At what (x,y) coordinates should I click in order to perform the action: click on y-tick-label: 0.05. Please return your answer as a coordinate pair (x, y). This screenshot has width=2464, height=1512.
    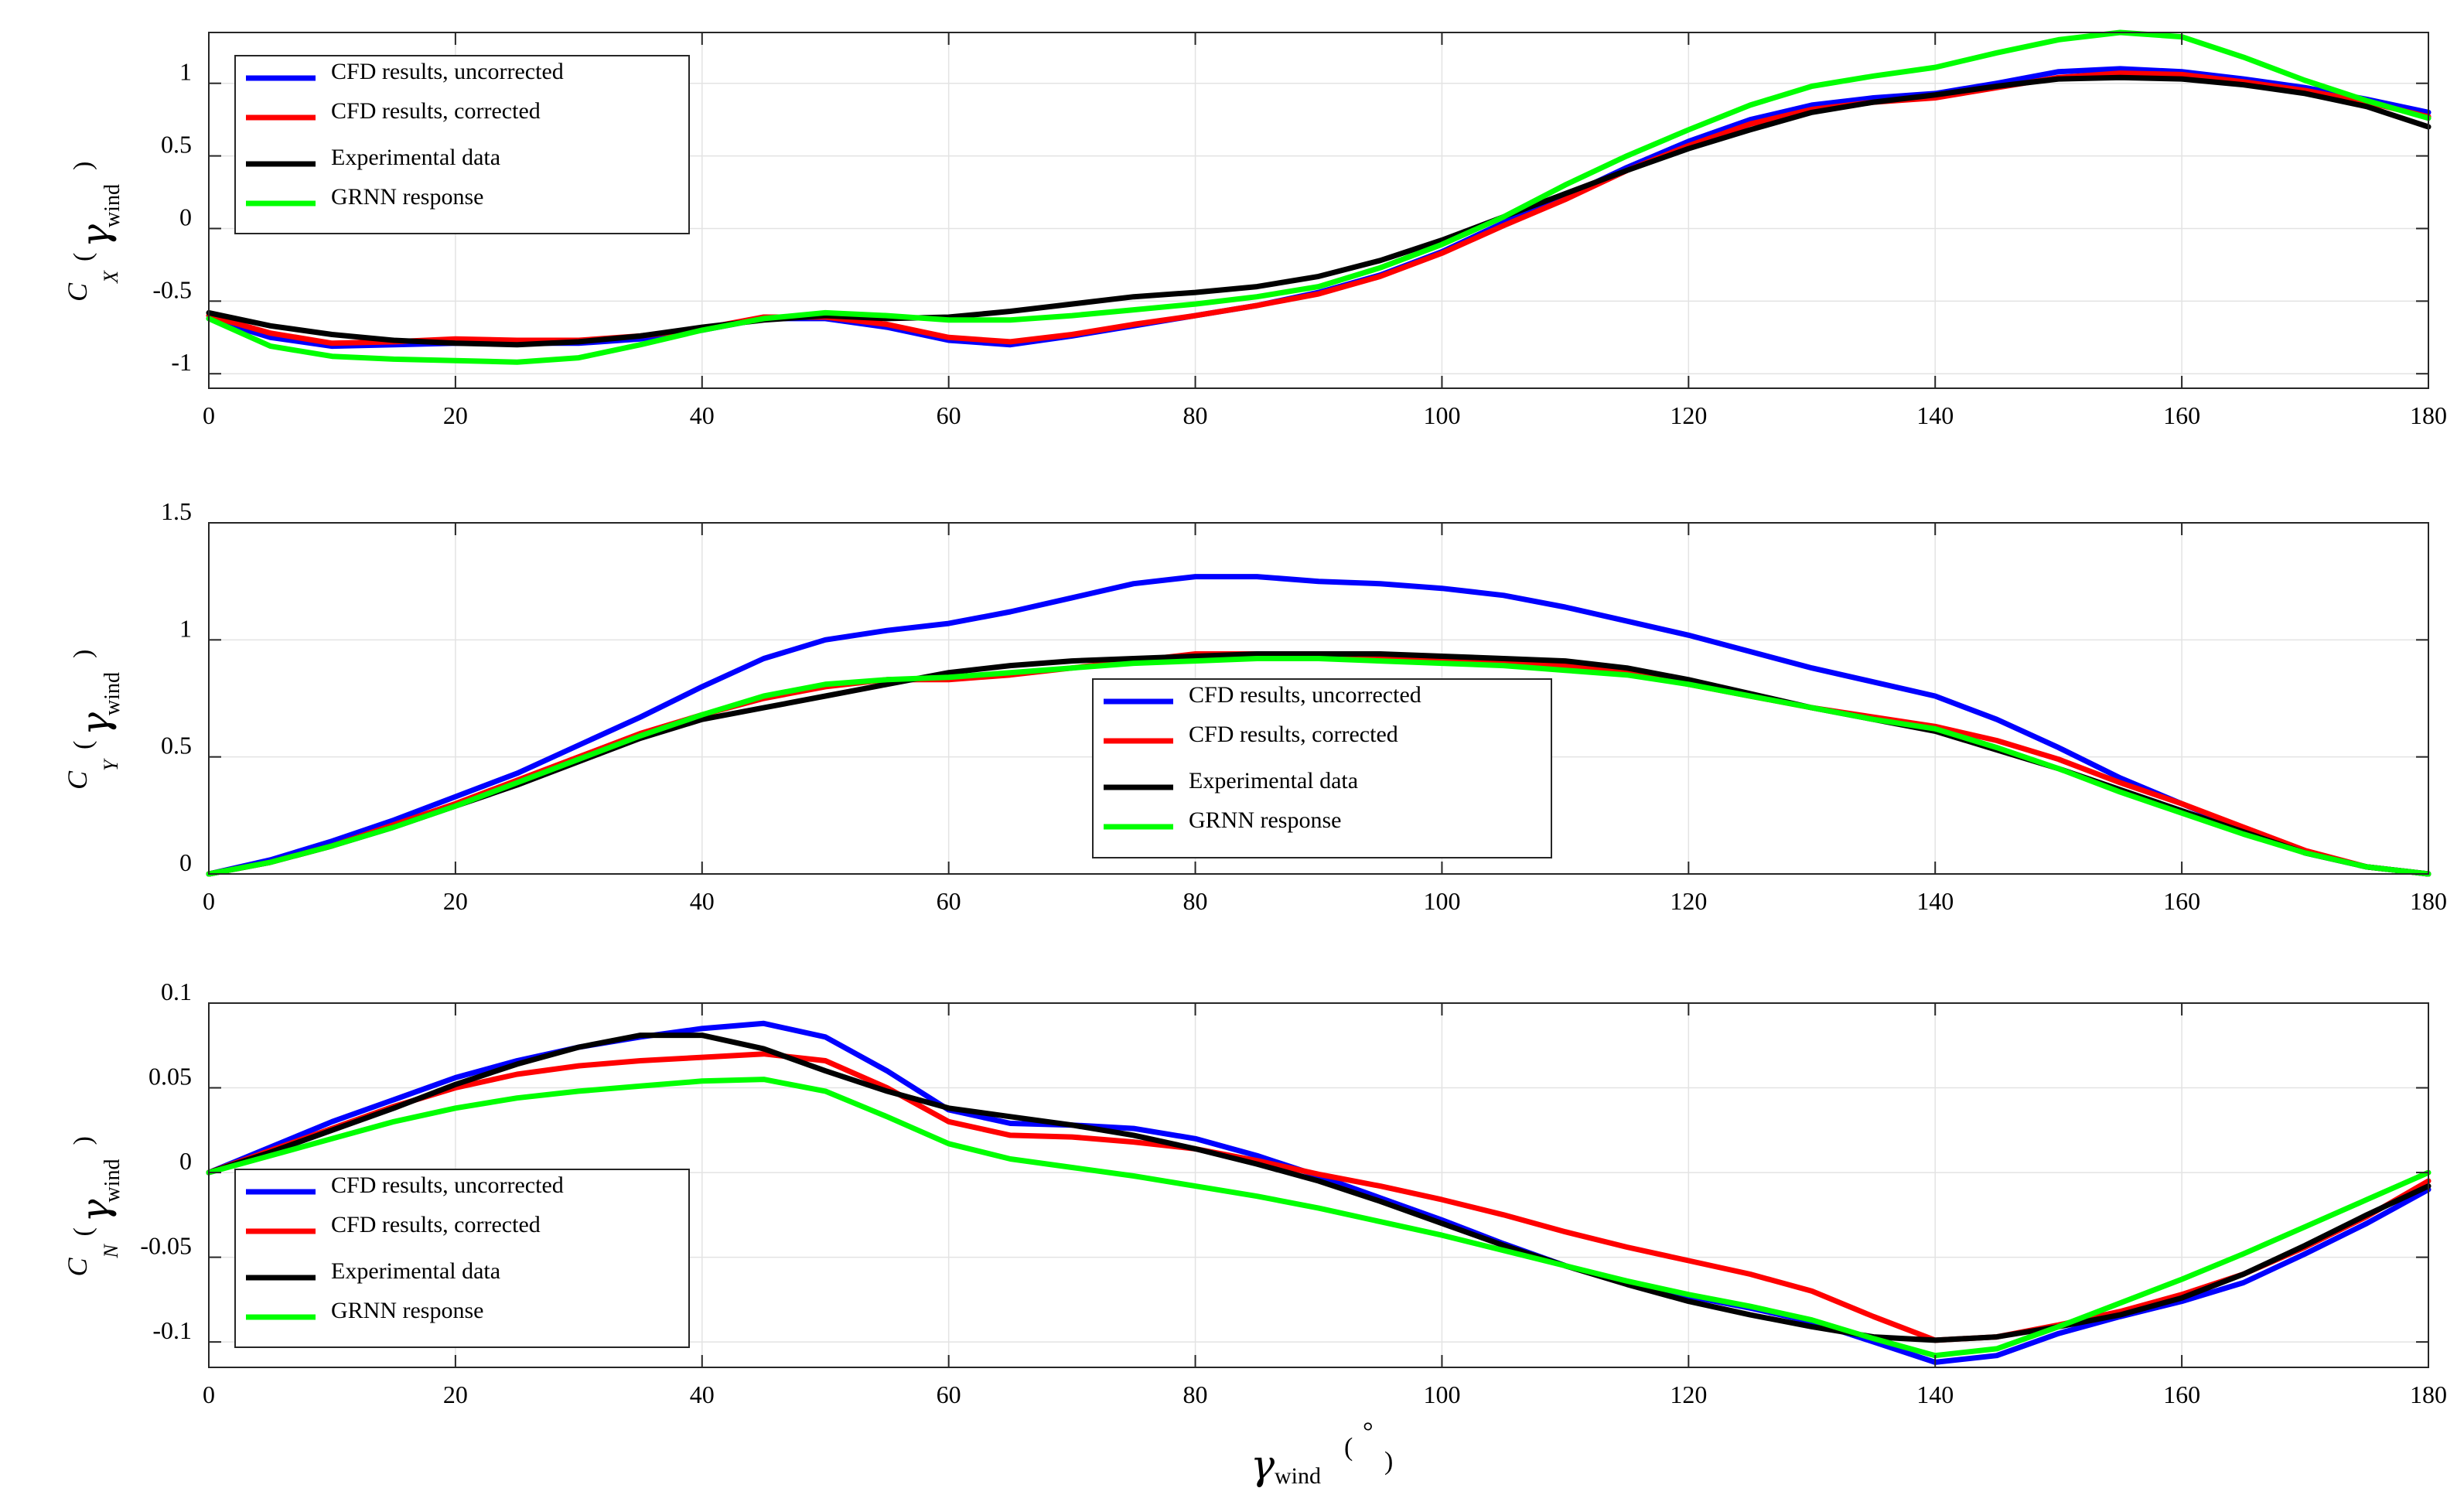
    Looking at the image, I should click on (170, 1076).